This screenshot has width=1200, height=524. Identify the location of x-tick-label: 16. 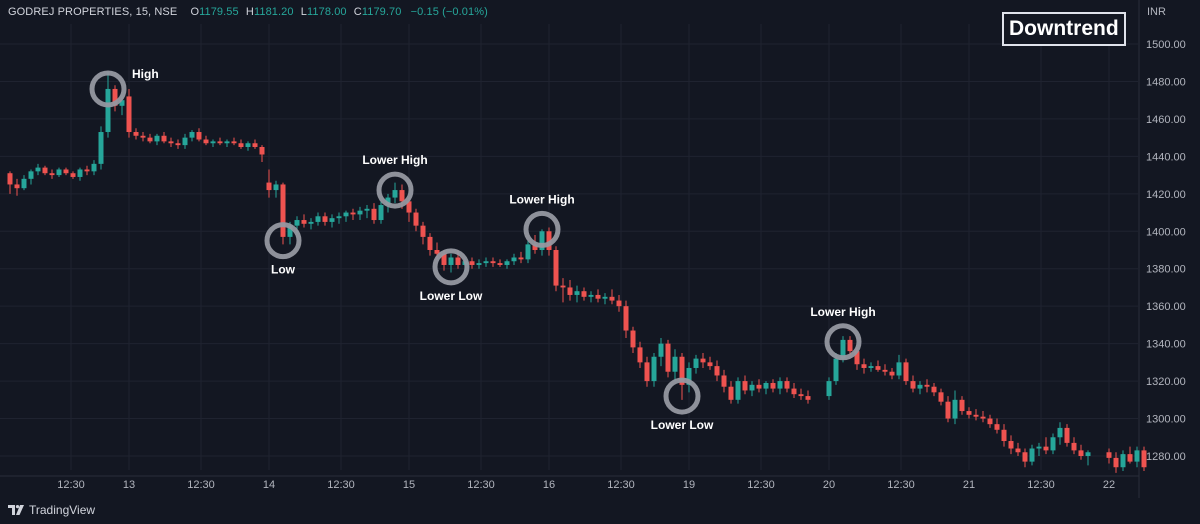
(549, 485).